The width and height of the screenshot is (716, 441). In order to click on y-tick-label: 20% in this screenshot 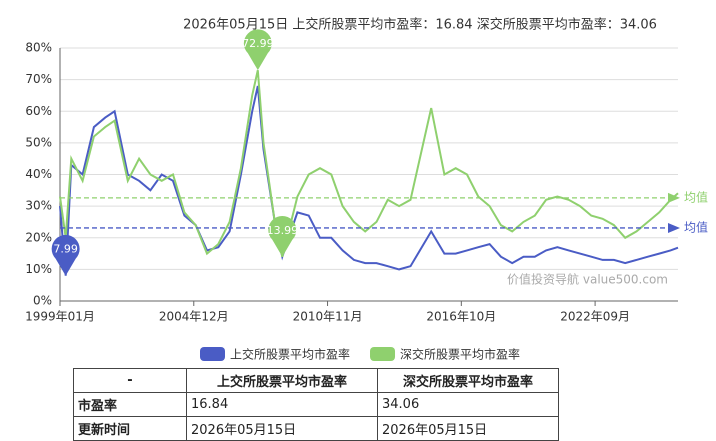, I will do `click(38, 237)`.